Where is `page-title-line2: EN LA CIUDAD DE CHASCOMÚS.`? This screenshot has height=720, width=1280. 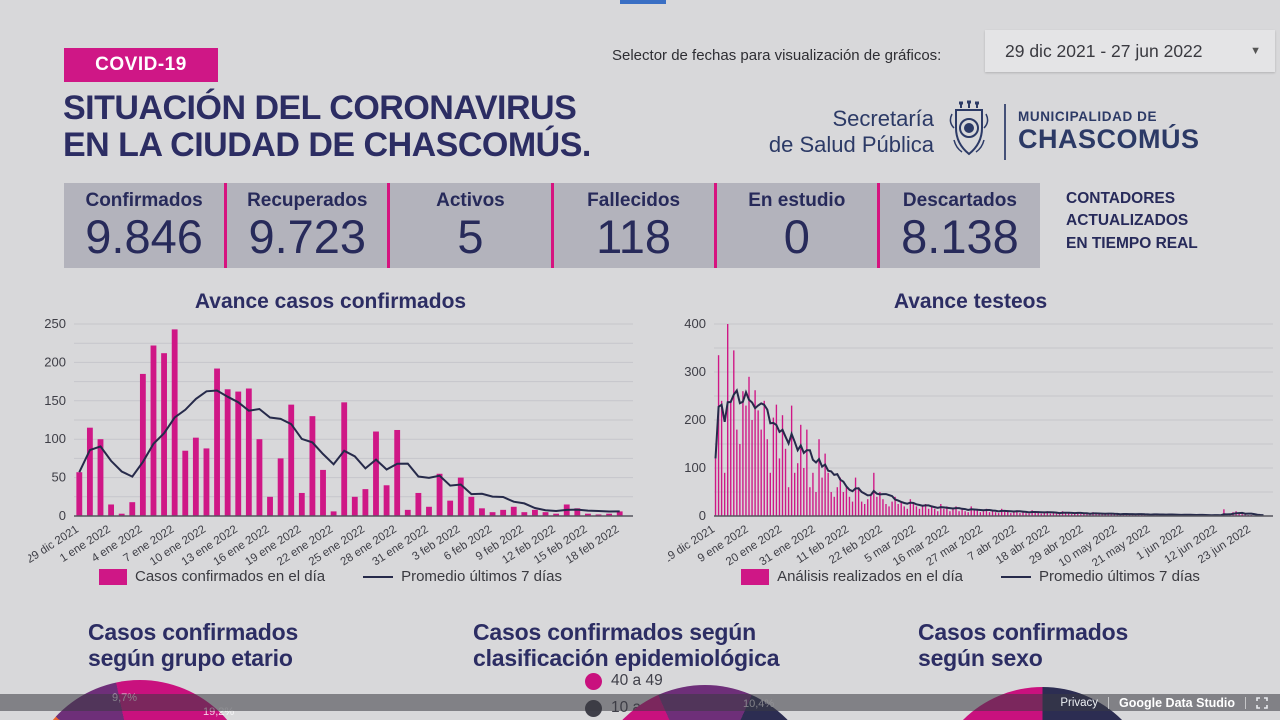
page-title-line2: EN LA CIUDAD DE CHASCOMÚS. is located at coordinates (327, 145).